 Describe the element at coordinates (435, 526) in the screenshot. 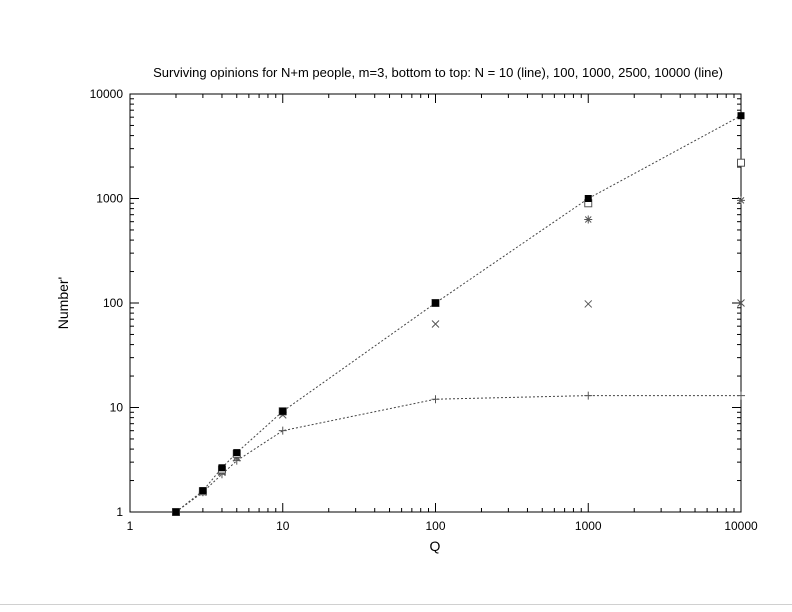

I see `x-tick-label: 100` at that location.